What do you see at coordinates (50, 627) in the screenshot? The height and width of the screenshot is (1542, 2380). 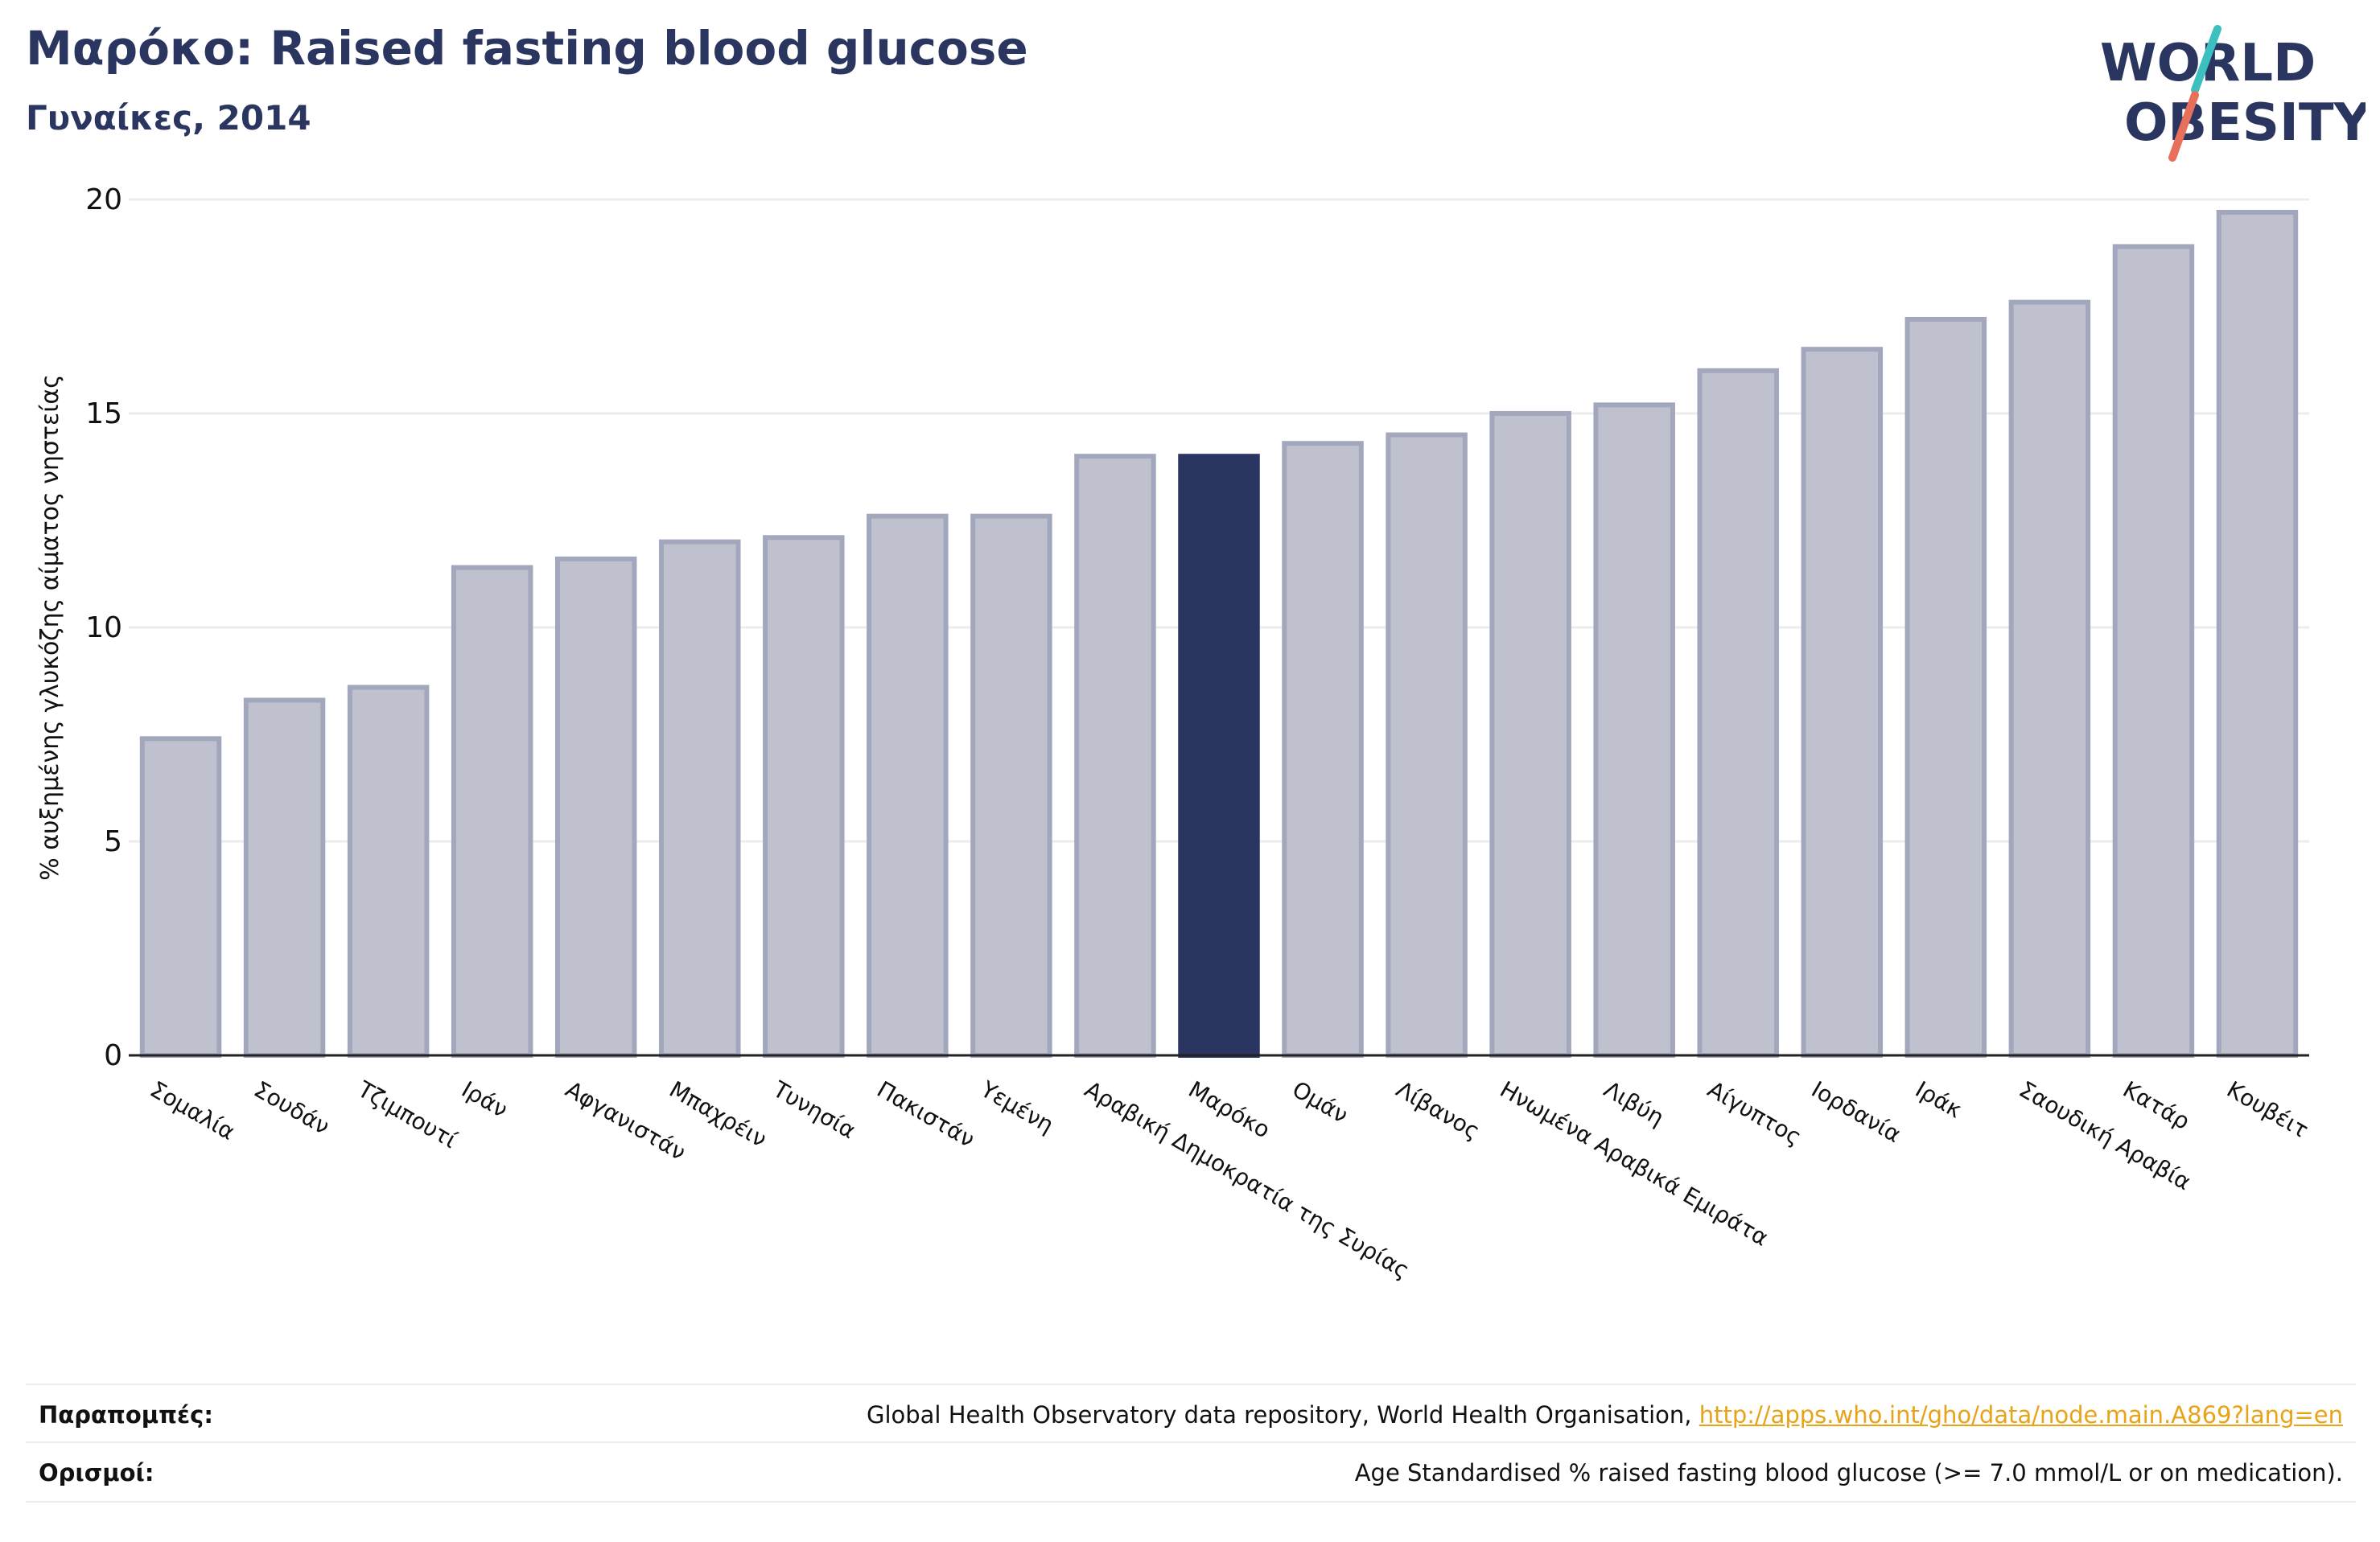 I see `y-axis-label: % αυξημένης γλυκόζης αίματος νηστείας` at bounding box center [50, 627].